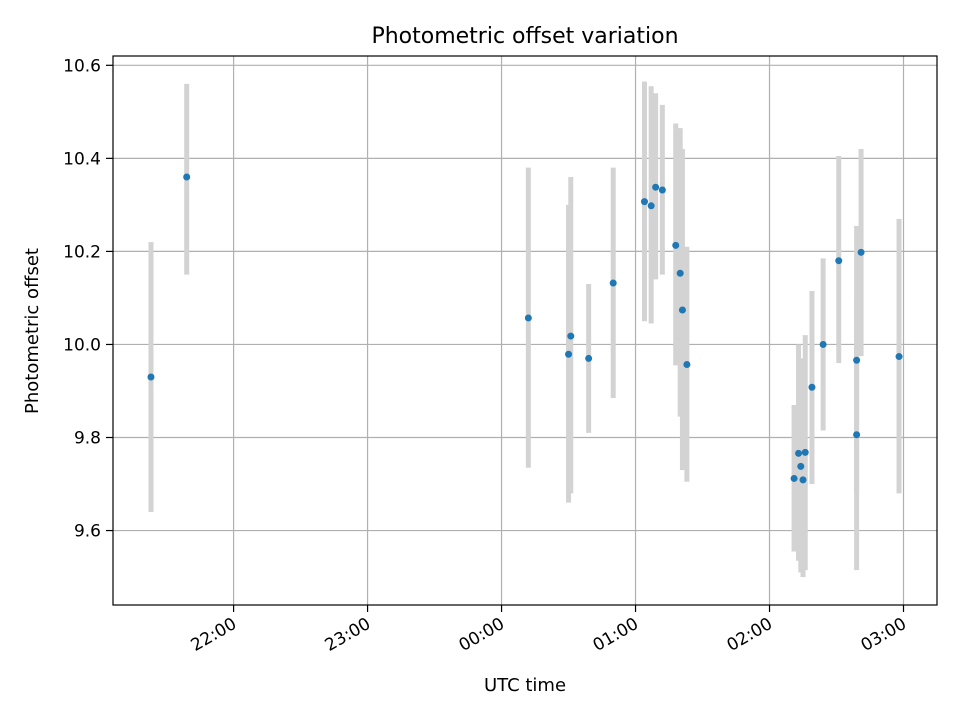 This screenshot has width=960, height=724. I want to click on y-axis-ticks: 9.6 9.8 10.0 10.2 10.4 10.6, so click(88, 299).